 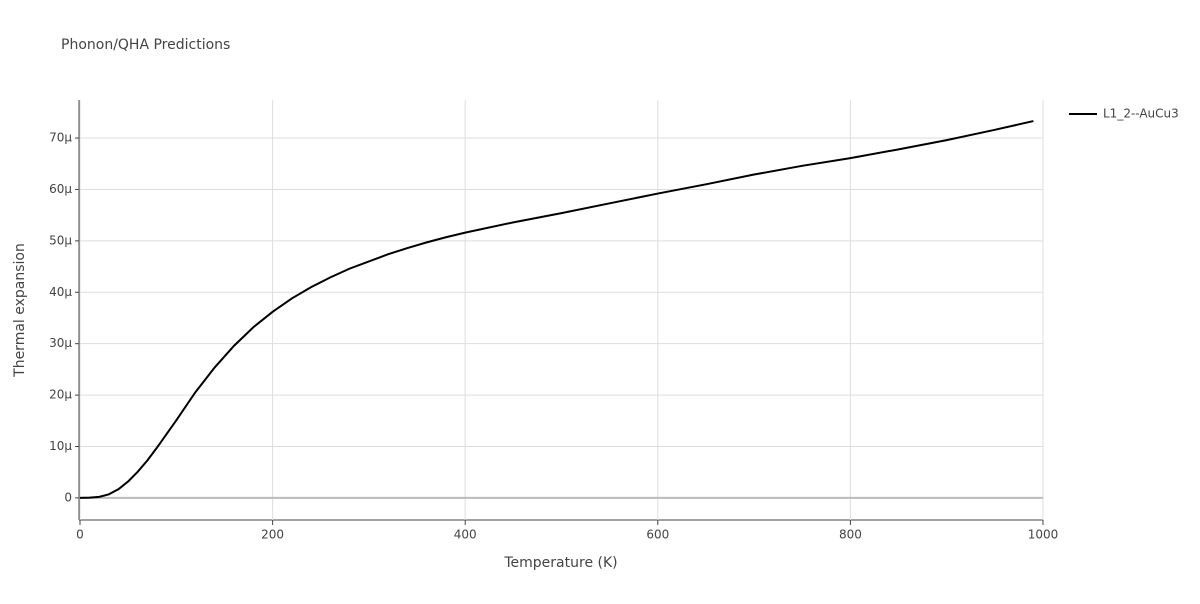 What do you see at coordinates (465, 535) in the screenshot?
I see `x-tick-label: 400` at bounding box center [465, 535].